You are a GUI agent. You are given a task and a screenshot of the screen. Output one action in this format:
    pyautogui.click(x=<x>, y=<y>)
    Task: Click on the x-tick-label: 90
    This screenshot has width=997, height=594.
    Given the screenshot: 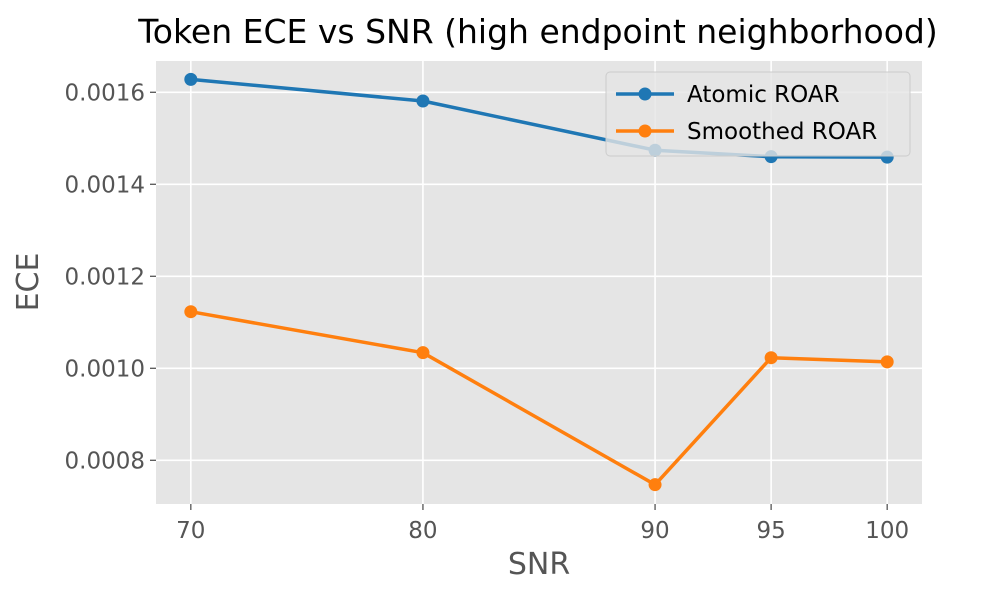 What is the action you would take?
    pyautogui.click(x=654, y=531)
    